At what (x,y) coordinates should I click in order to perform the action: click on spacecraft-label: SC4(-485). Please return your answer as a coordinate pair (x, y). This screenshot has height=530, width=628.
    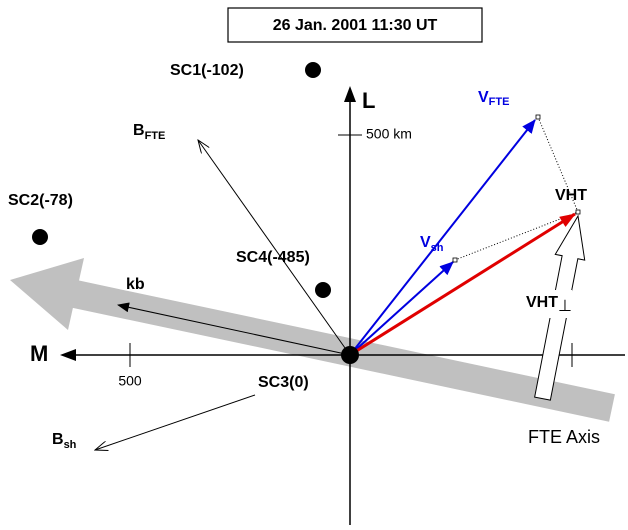
    Looking at the image, I should click on (273, 257).